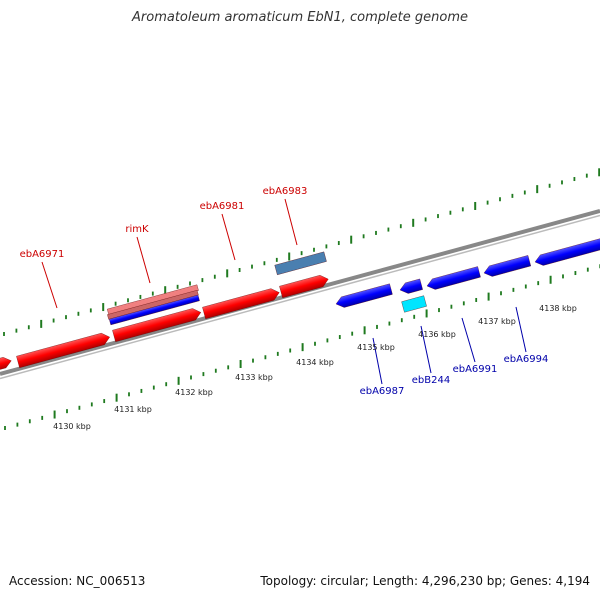 This screenshot has width=600, height=600. What do you see at coordinates (291, 222) in the screenshot?
I see `gene-label-ebA6983-leader` at bounding box center [291, 222].